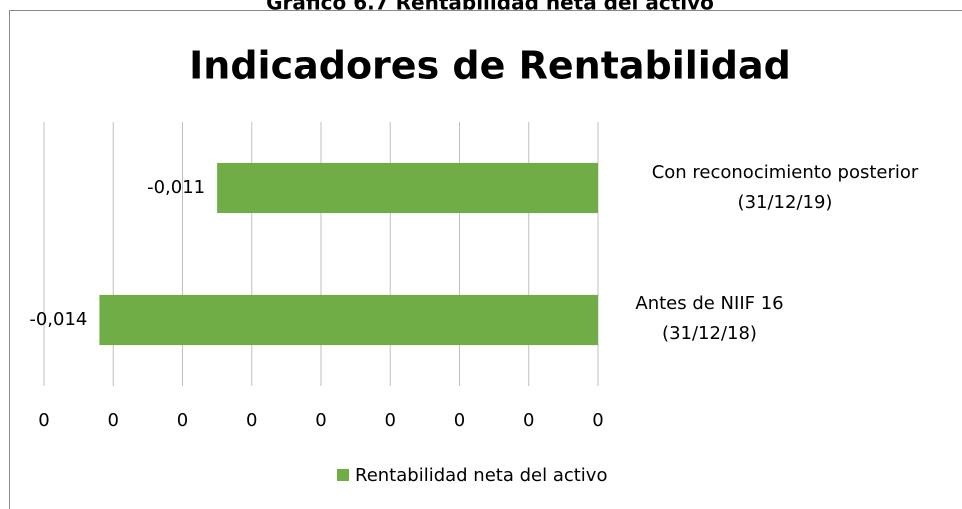 The width and height of the screenshot is (962, 509). What do you see at coordinates (481, 475) in the screenshot?
I see `legend-label: Rentabilidad neta del activo` at bounding box center [481, 475].